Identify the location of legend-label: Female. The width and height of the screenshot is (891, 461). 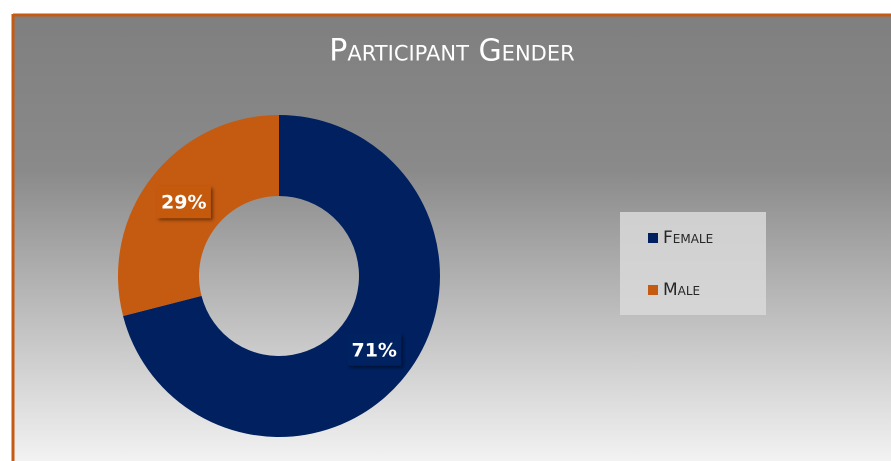
(688, 238).